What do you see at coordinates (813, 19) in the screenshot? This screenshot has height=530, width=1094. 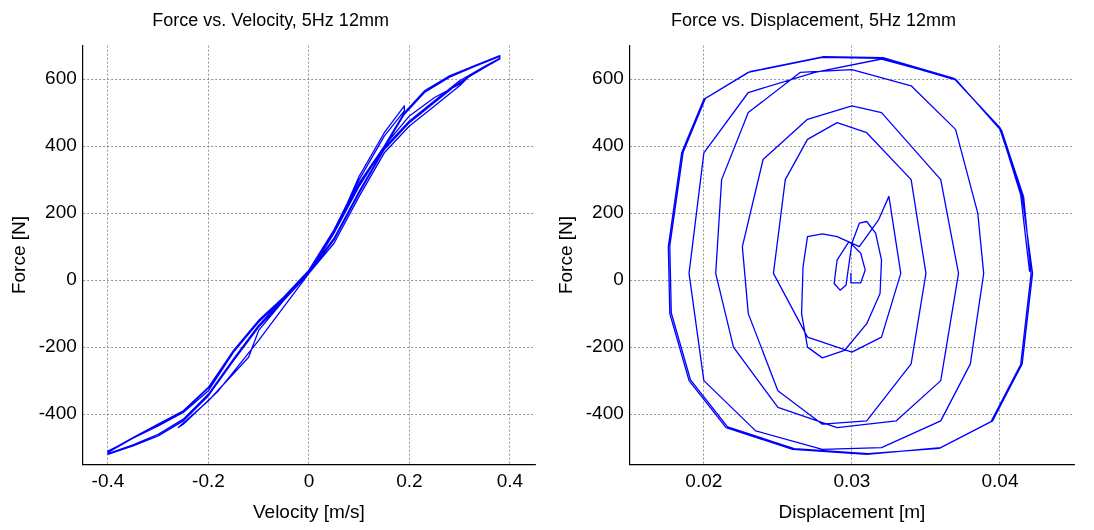 I see `chart-title: Force vs. Displacement, 5Hz 12mm` at bounding box center [813, 19].